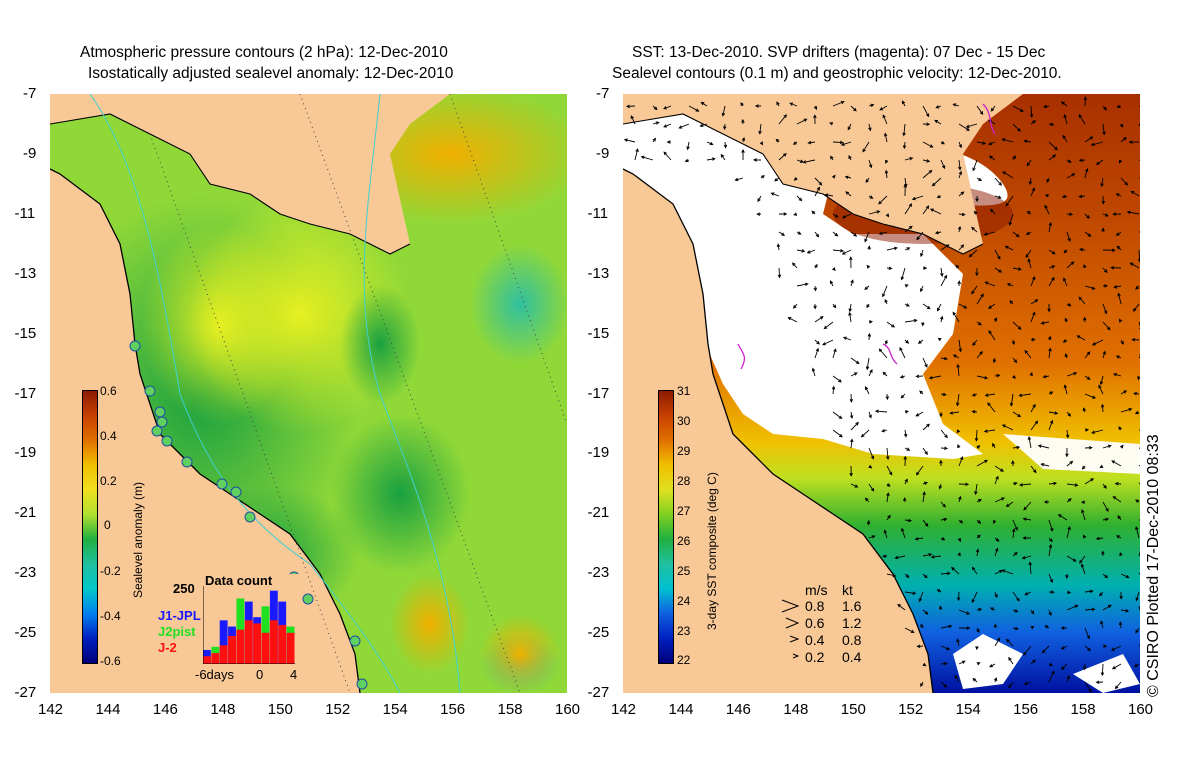 This screenshot has height=780, width=1200. What do you see at coordinates (510, 709) in the screenshot?
I see `x-tick-label: 158` at bounding box center [510, 709].